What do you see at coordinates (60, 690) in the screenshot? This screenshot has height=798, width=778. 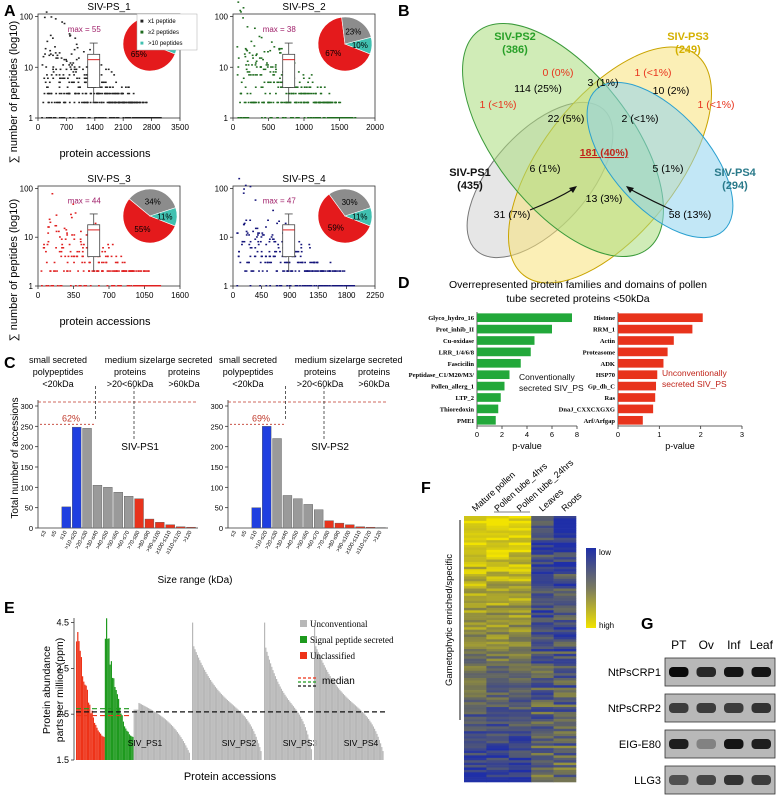 I see `panel-e-ylabel-line2: parts per million (ppm)` at bounding box center [60, 690].